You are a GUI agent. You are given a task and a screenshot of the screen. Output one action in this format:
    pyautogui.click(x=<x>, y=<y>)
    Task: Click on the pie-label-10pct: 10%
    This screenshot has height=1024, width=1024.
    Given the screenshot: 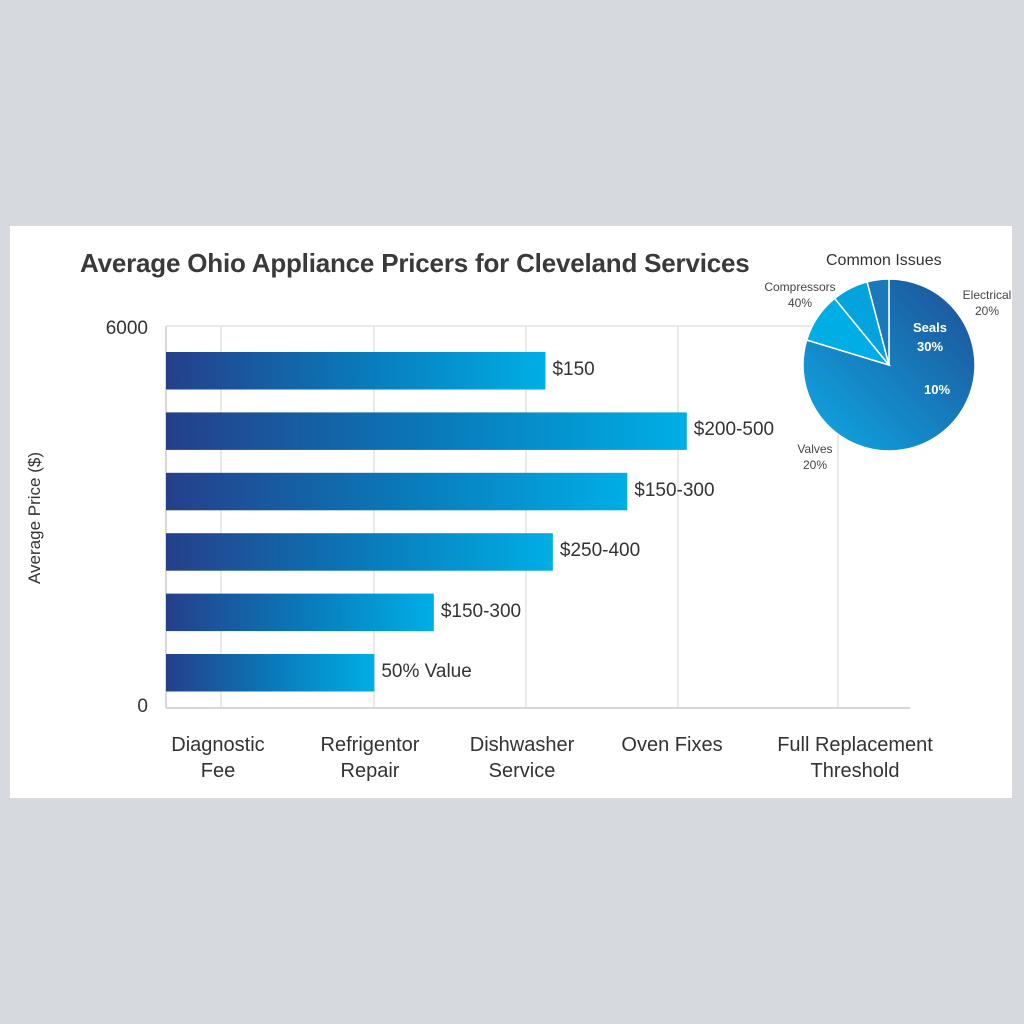 What is the action you would take?
    pyautogui.click(x=937, y=389)
    